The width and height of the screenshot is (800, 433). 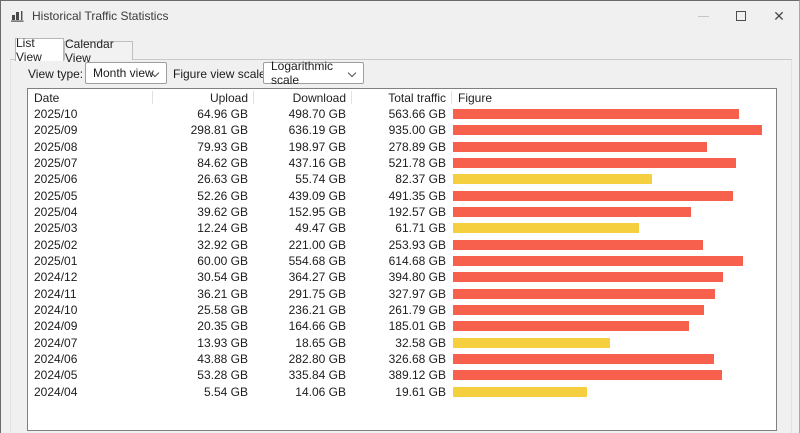 What do you see at coordinates (222, 146) in the screenshot?
I see `upload-cell: 79.93 GB` at bounding box center [222, 146].